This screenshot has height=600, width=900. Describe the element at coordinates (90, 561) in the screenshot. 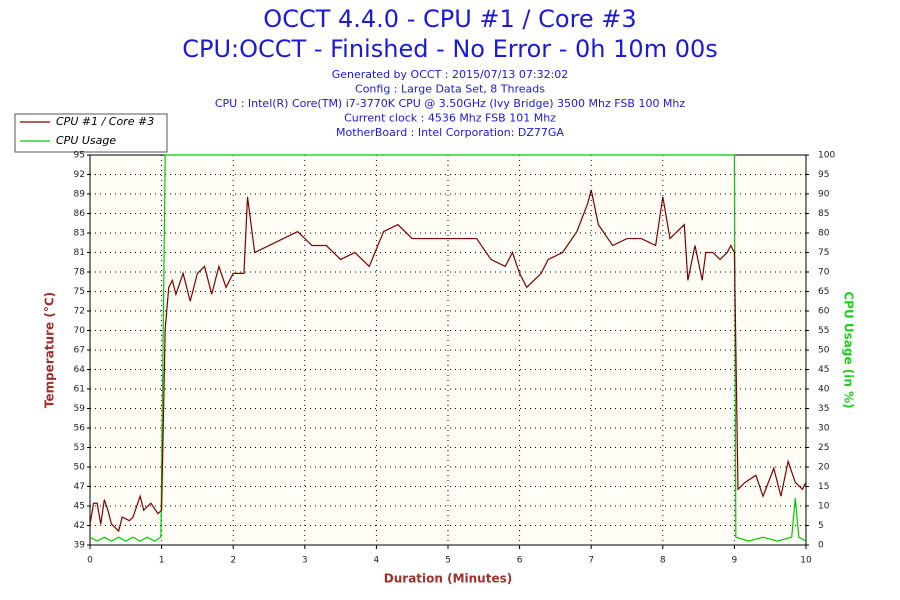

I see `x-tick-label: 0` at that location.